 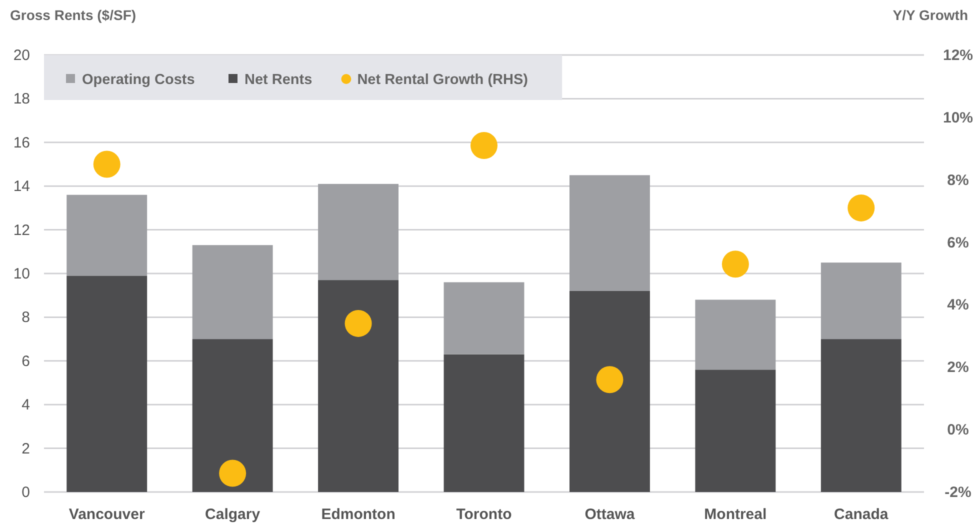 I want to click on y-tick-label: 20, so click(x=21, y=55).